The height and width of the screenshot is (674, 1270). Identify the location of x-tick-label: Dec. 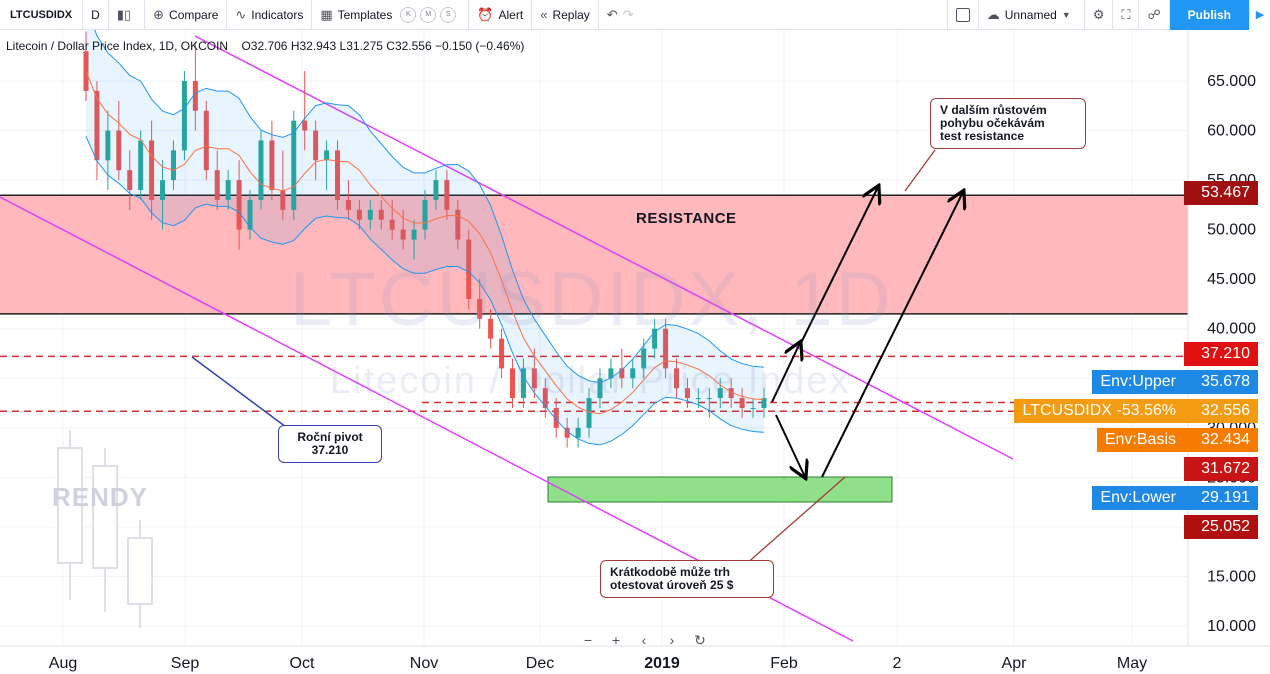
(540, 663).